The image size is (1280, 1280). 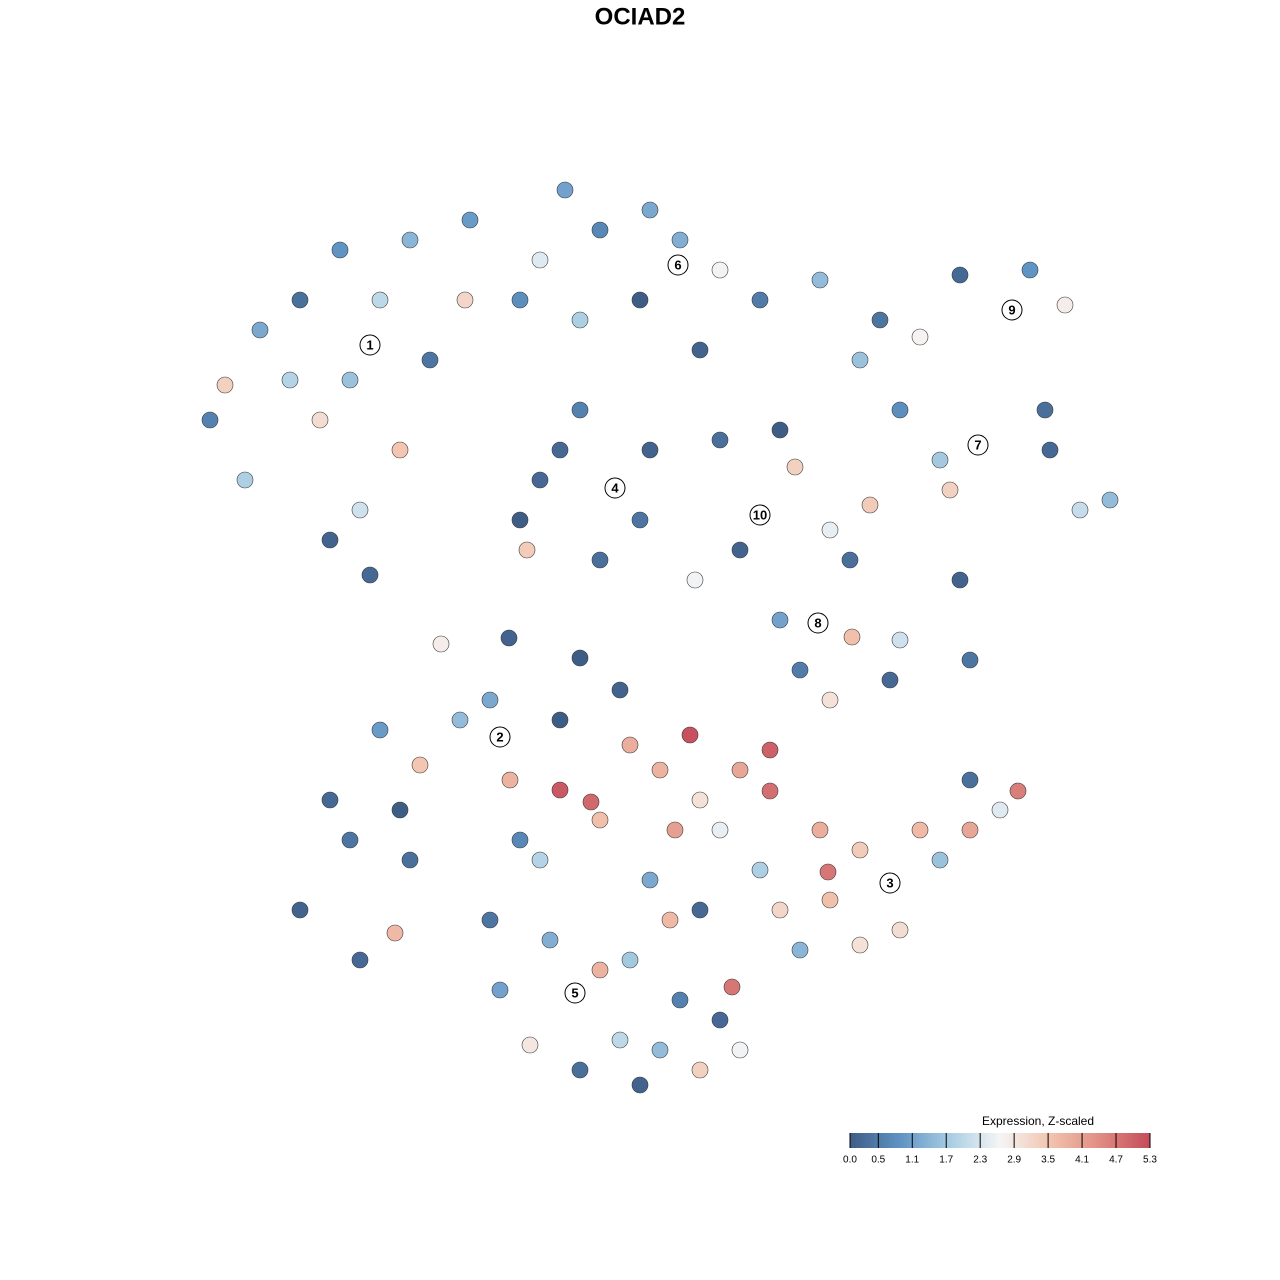 I want to click on colorbar-tick-label: 2.9, so click(x=1014, y=1160).